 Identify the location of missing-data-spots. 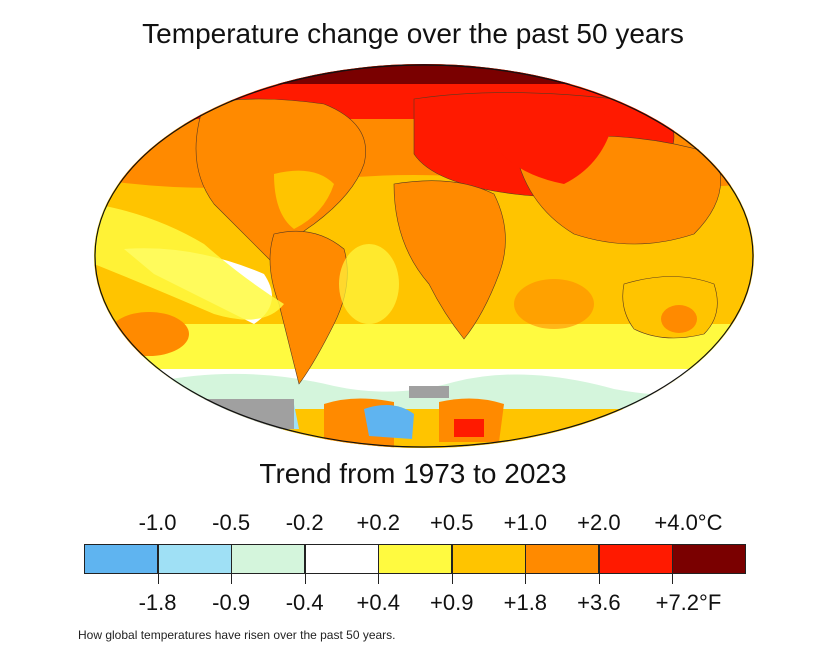
(429, 392).